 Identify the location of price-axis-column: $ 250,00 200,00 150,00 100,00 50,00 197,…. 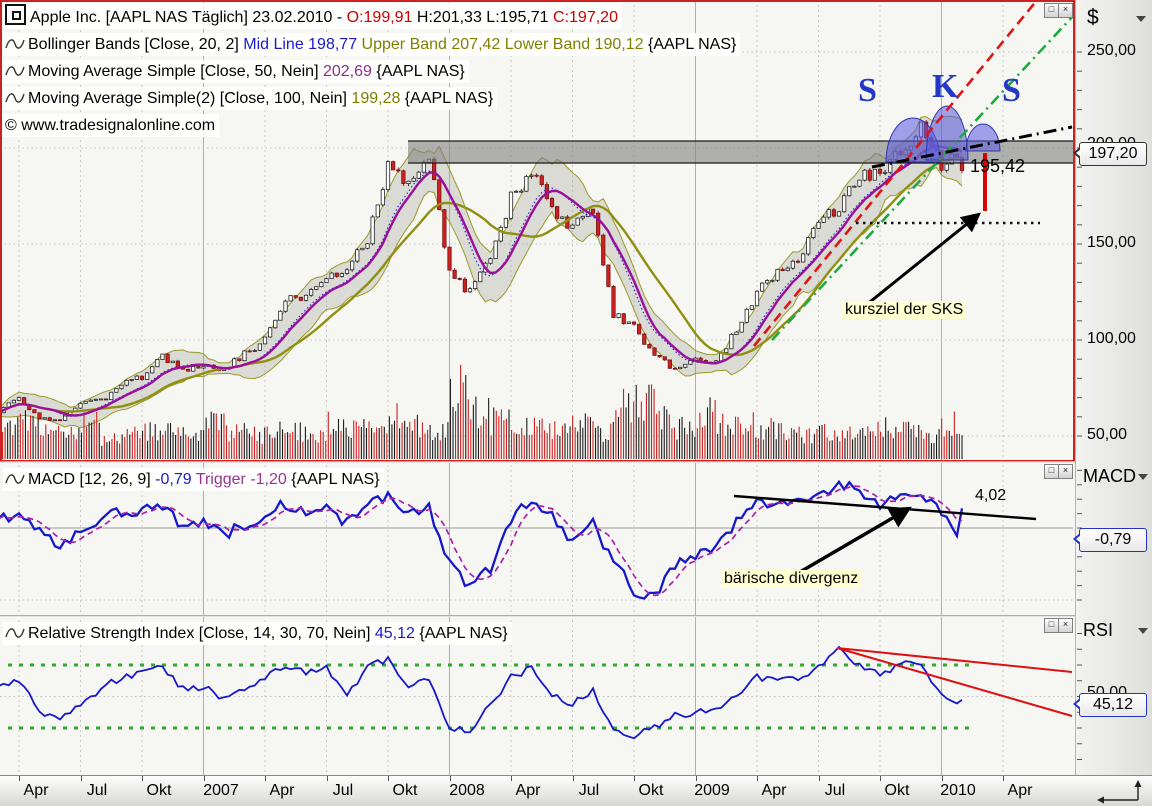
(1112, 387).